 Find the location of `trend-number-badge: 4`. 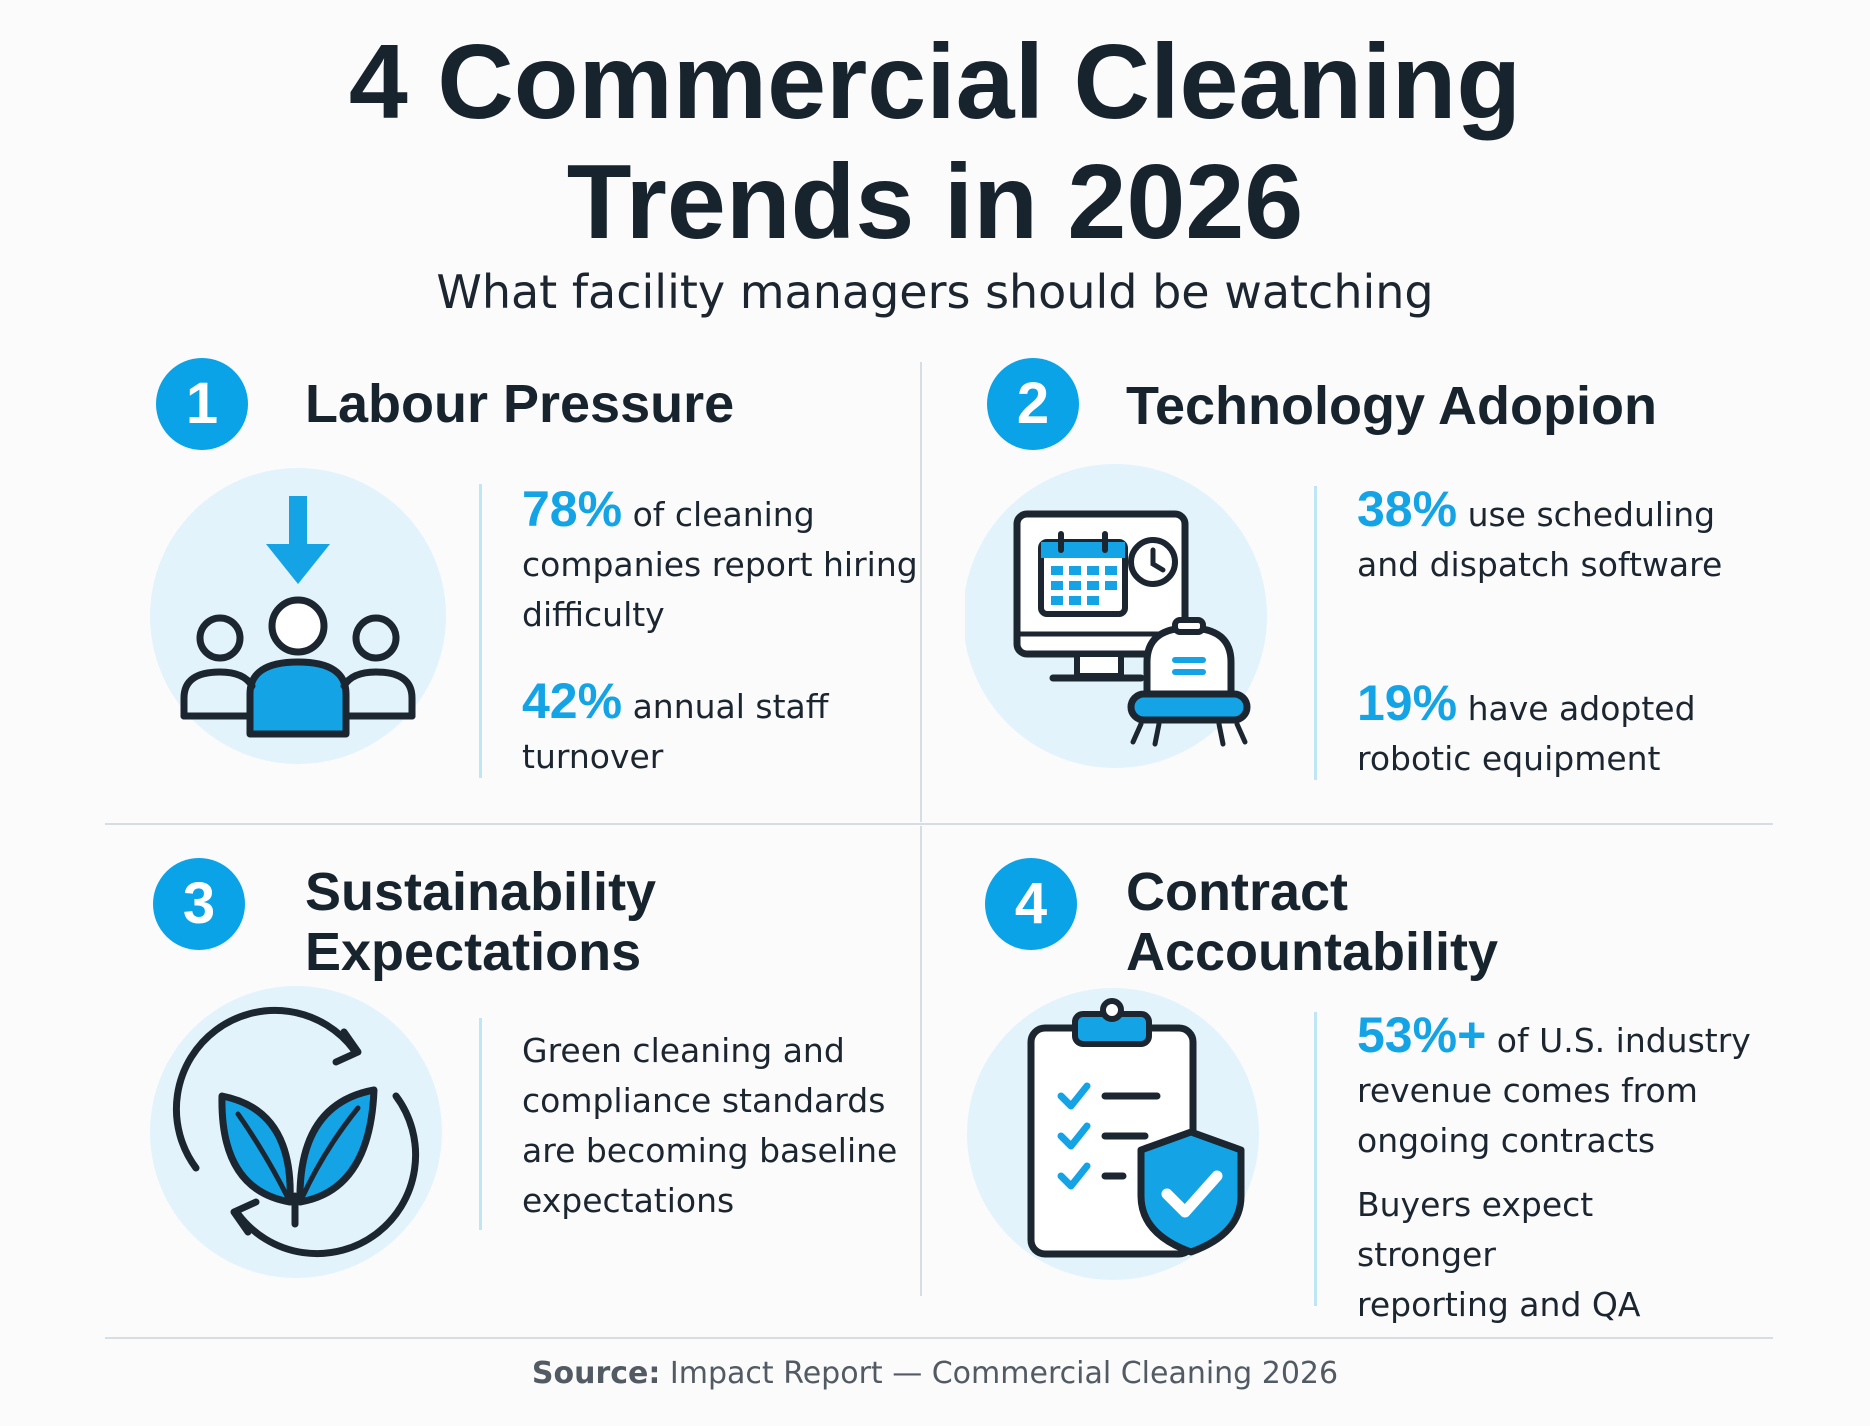

trend-number-badge: 4 is located at coordinates (1031, 904).